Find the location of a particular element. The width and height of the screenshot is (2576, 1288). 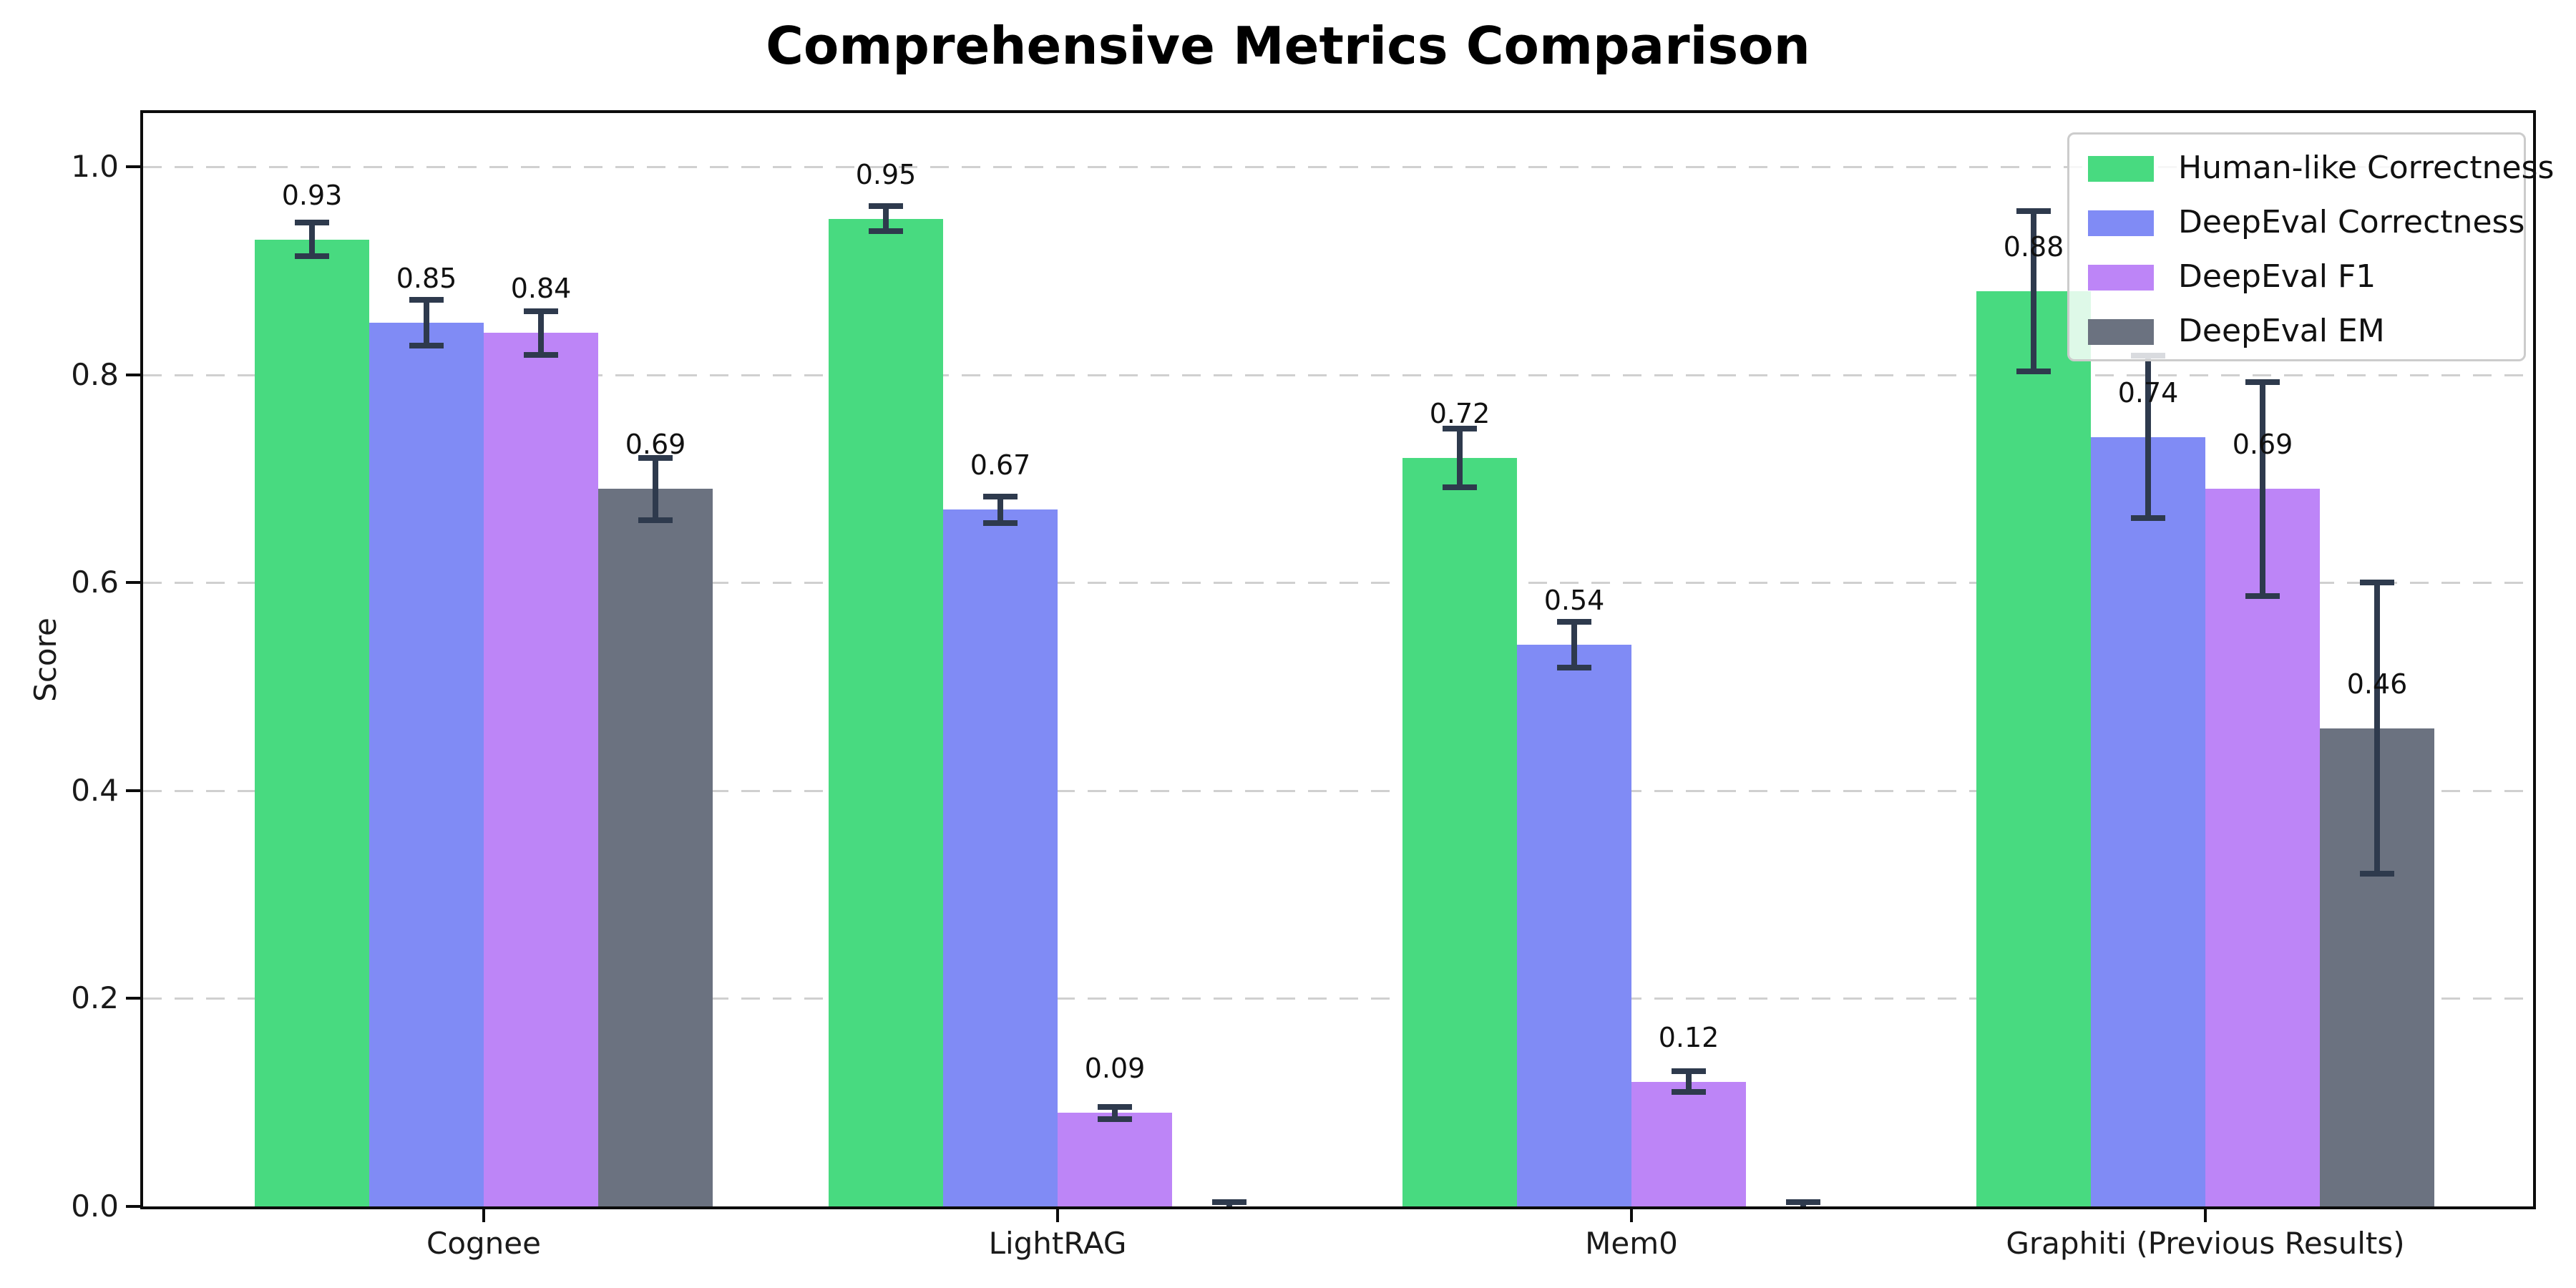

x-tick-label: Cognee is located at coordinates (483, 1243).